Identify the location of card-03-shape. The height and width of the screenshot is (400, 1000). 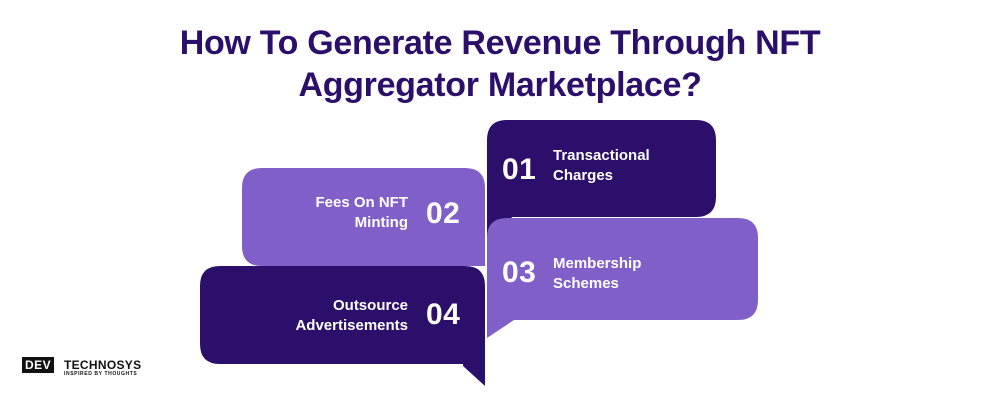
(622, 269).